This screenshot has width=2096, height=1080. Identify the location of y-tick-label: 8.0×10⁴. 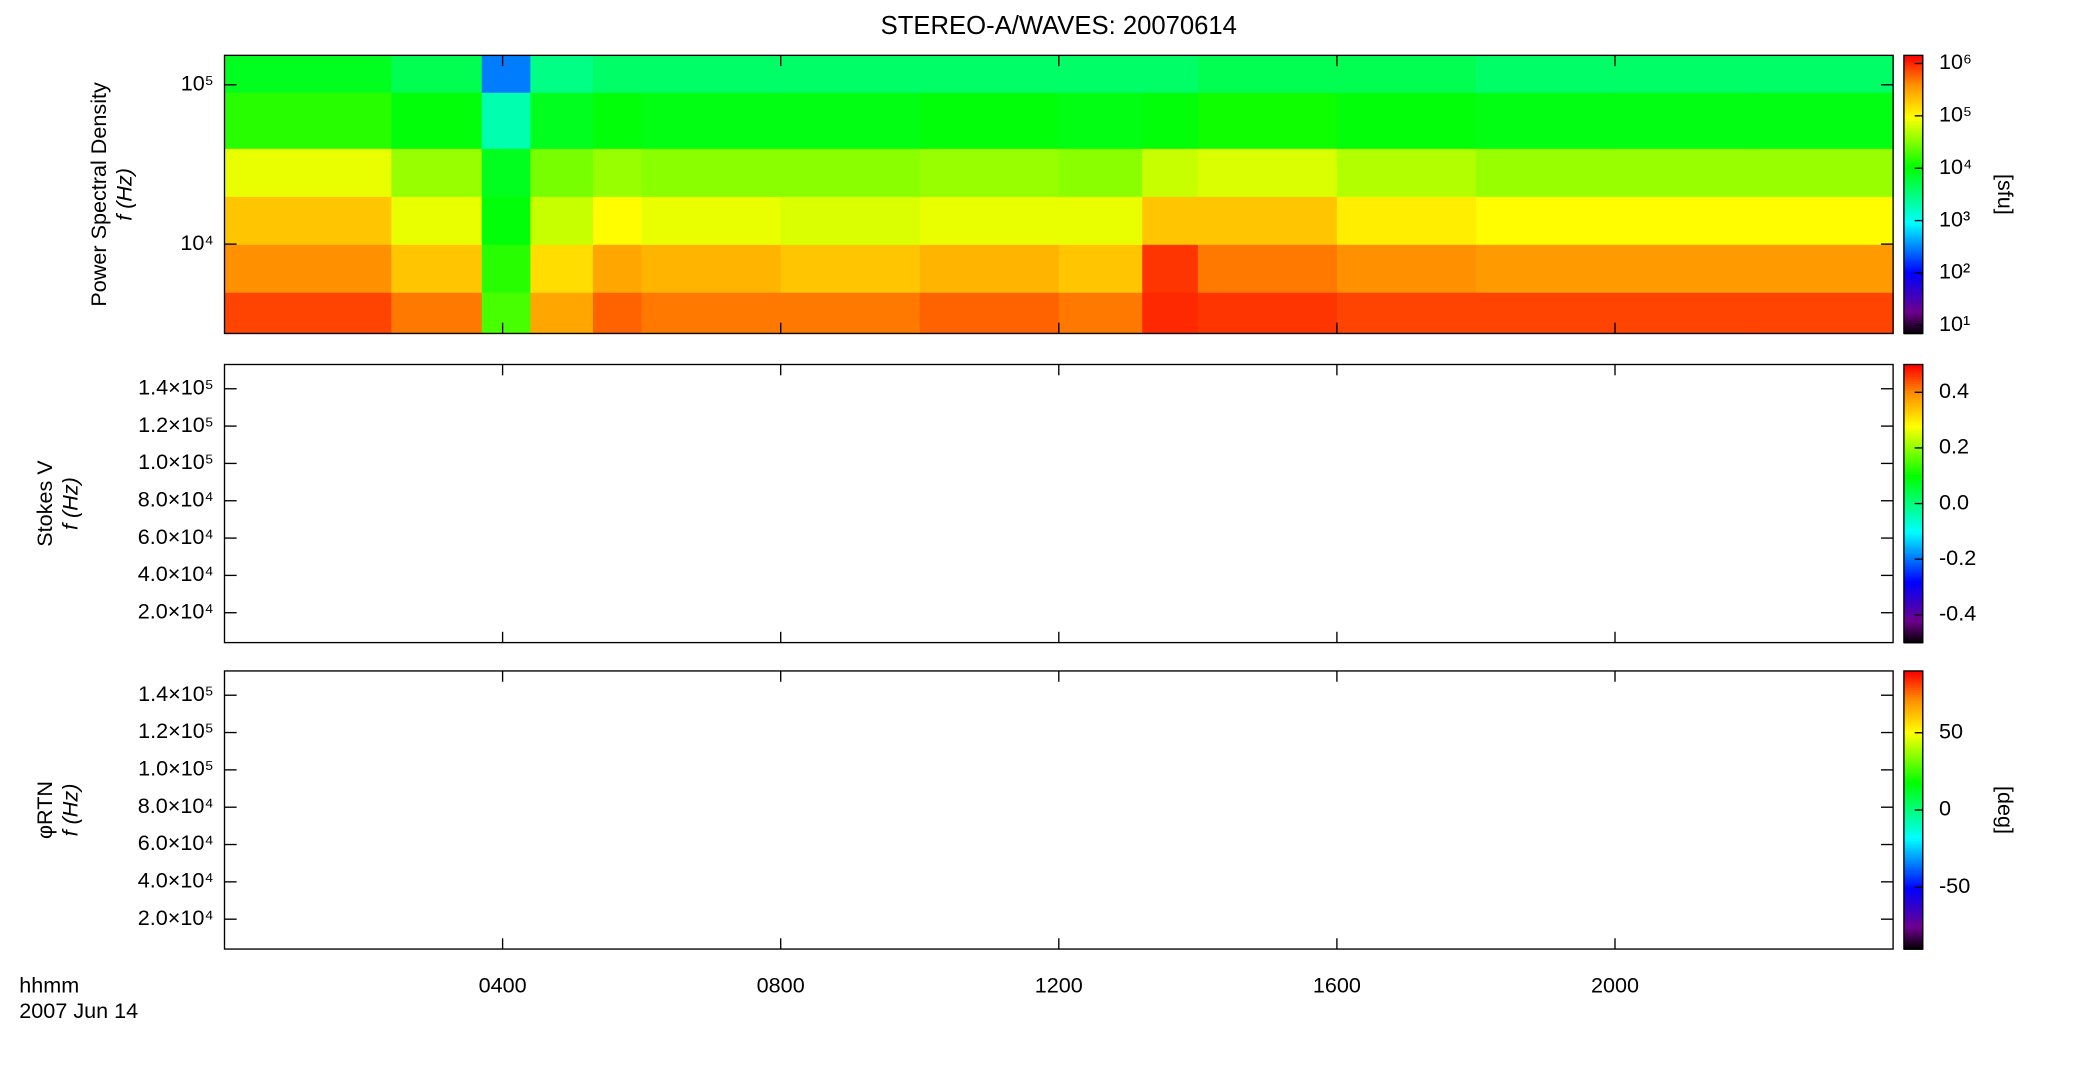
(176, 805).